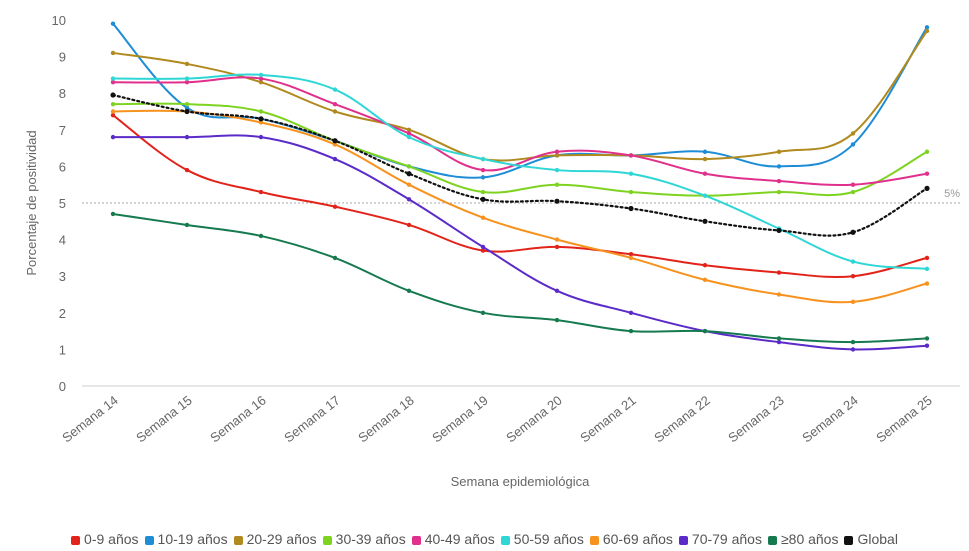 This screenshot has height=551, width=969. I want to click on legend-item: 30-39 años, so click(364, 539).